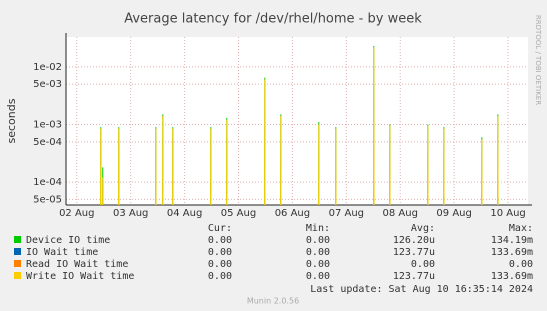 The height and width of the screenshot is (311, 547). I want to click on x-tick-label: 04 Aug, so click(184, 213).